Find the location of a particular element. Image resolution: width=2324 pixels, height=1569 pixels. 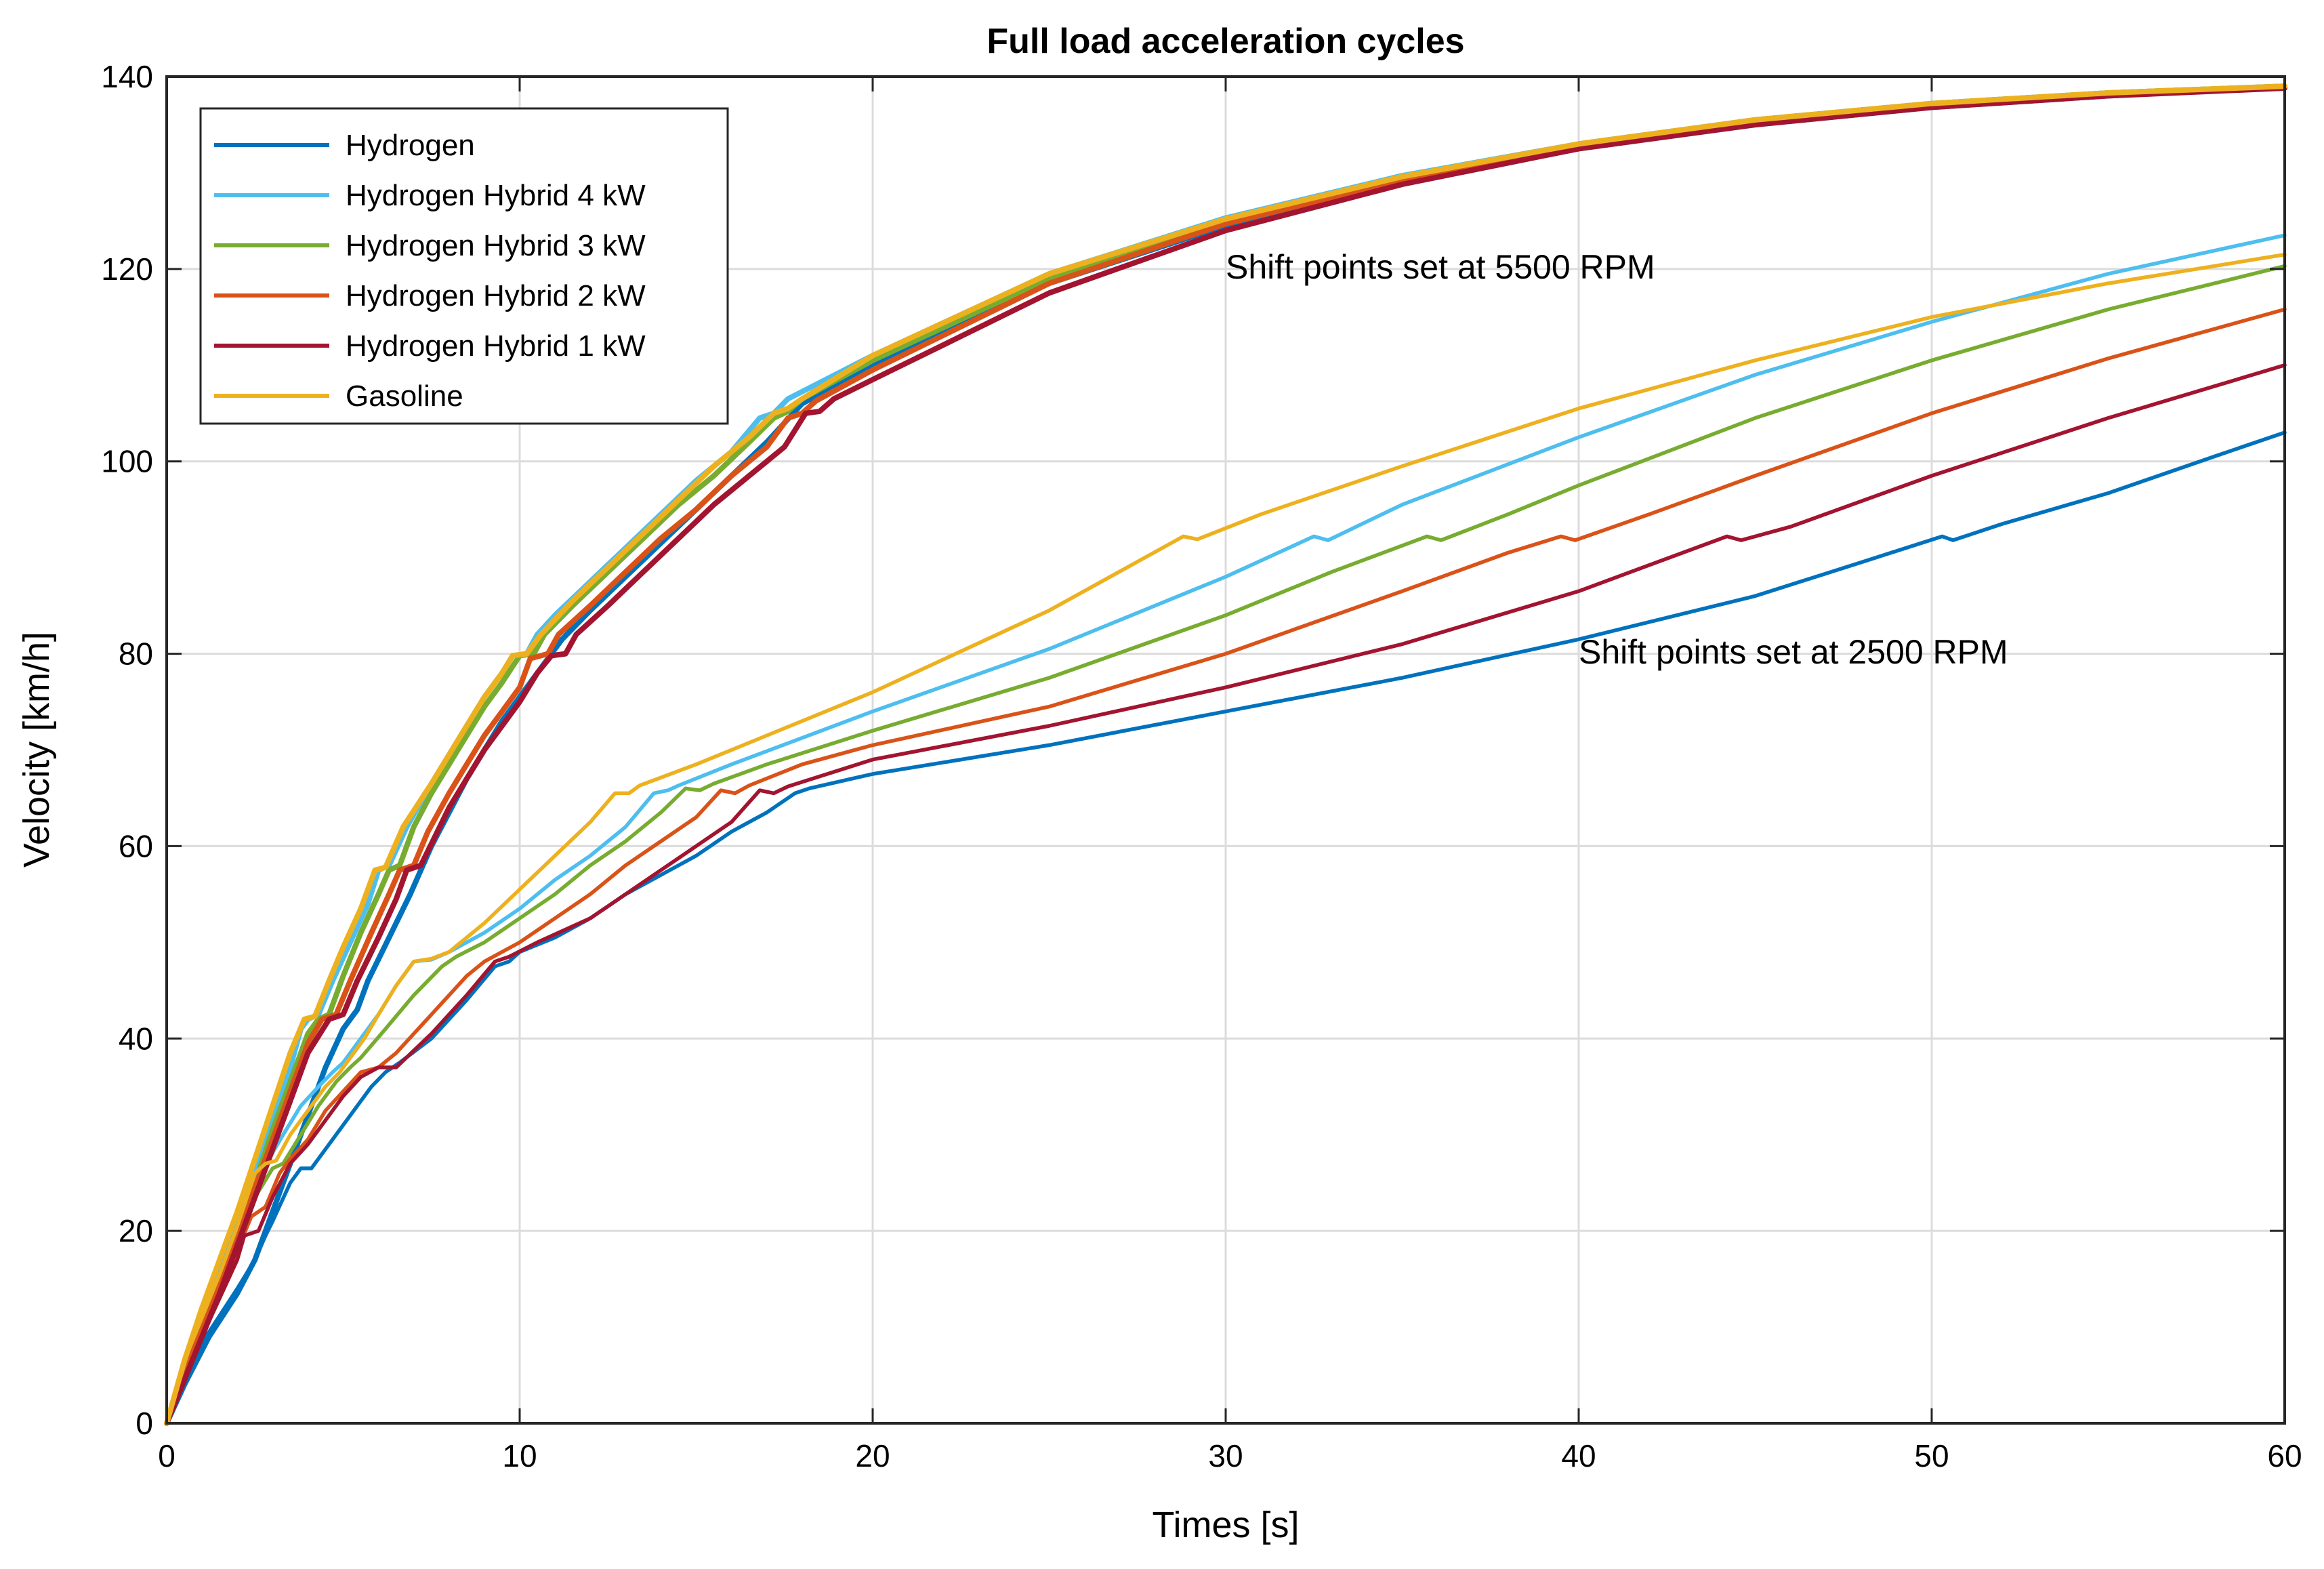

y-tick-label: 100 is located at coordinates (127, 461).